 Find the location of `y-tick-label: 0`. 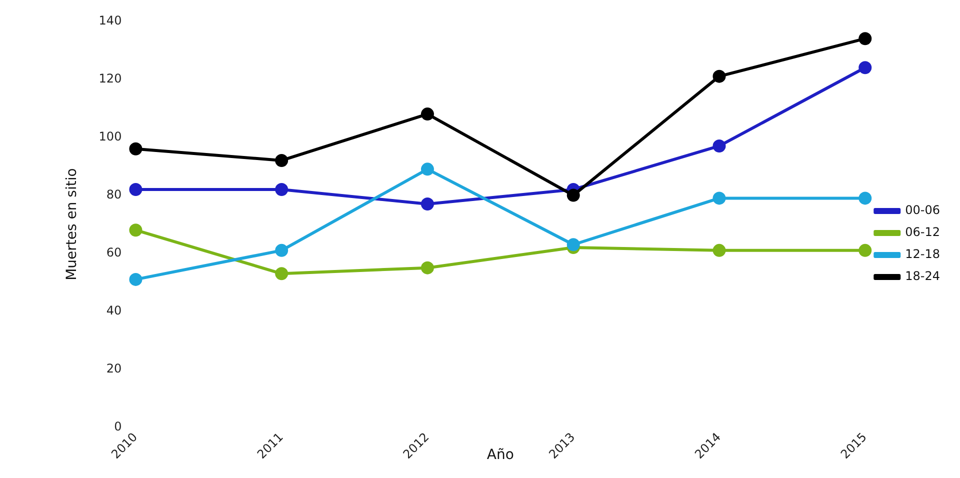

y-tick-label: 0 is located at coordinates (118, 427).